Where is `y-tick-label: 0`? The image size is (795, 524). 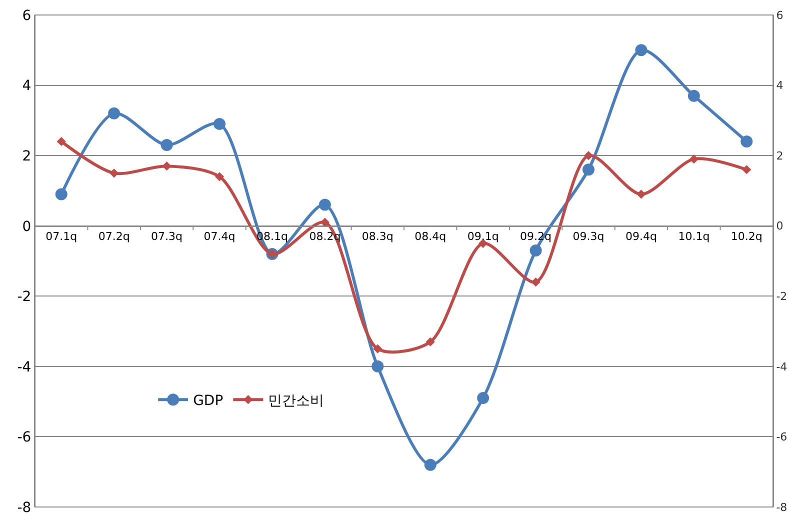 y-tick-label: 0 is located at coordinates (27, 226).